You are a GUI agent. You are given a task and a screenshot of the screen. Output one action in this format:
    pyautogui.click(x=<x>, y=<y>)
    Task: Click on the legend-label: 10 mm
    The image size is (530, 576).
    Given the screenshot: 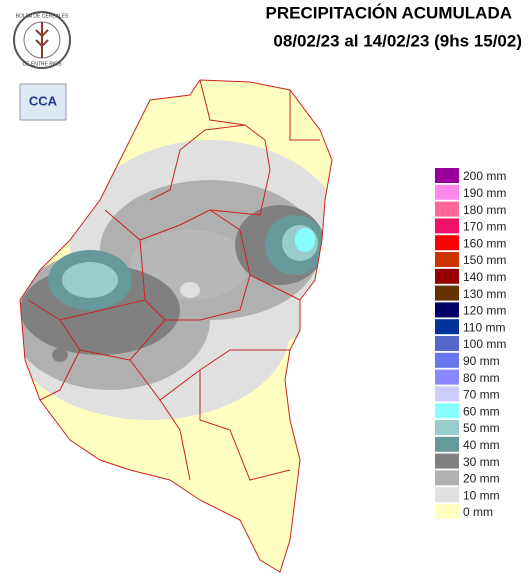 What is the action you would take?
    pyautogui.click(x=481, y=495)
    